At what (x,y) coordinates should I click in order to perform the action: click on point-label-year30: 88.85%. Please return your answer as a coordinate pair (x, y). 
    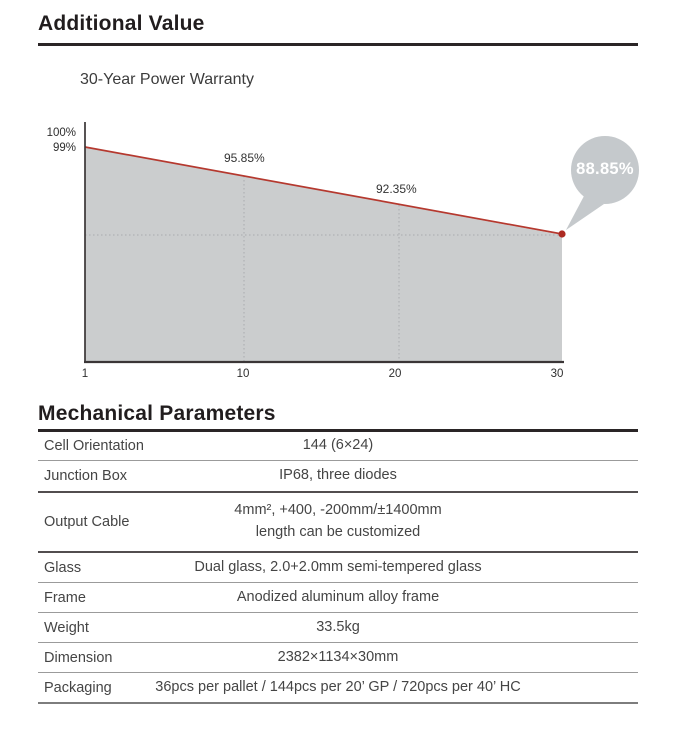
    Looking at the image, I should click on (605, 169).